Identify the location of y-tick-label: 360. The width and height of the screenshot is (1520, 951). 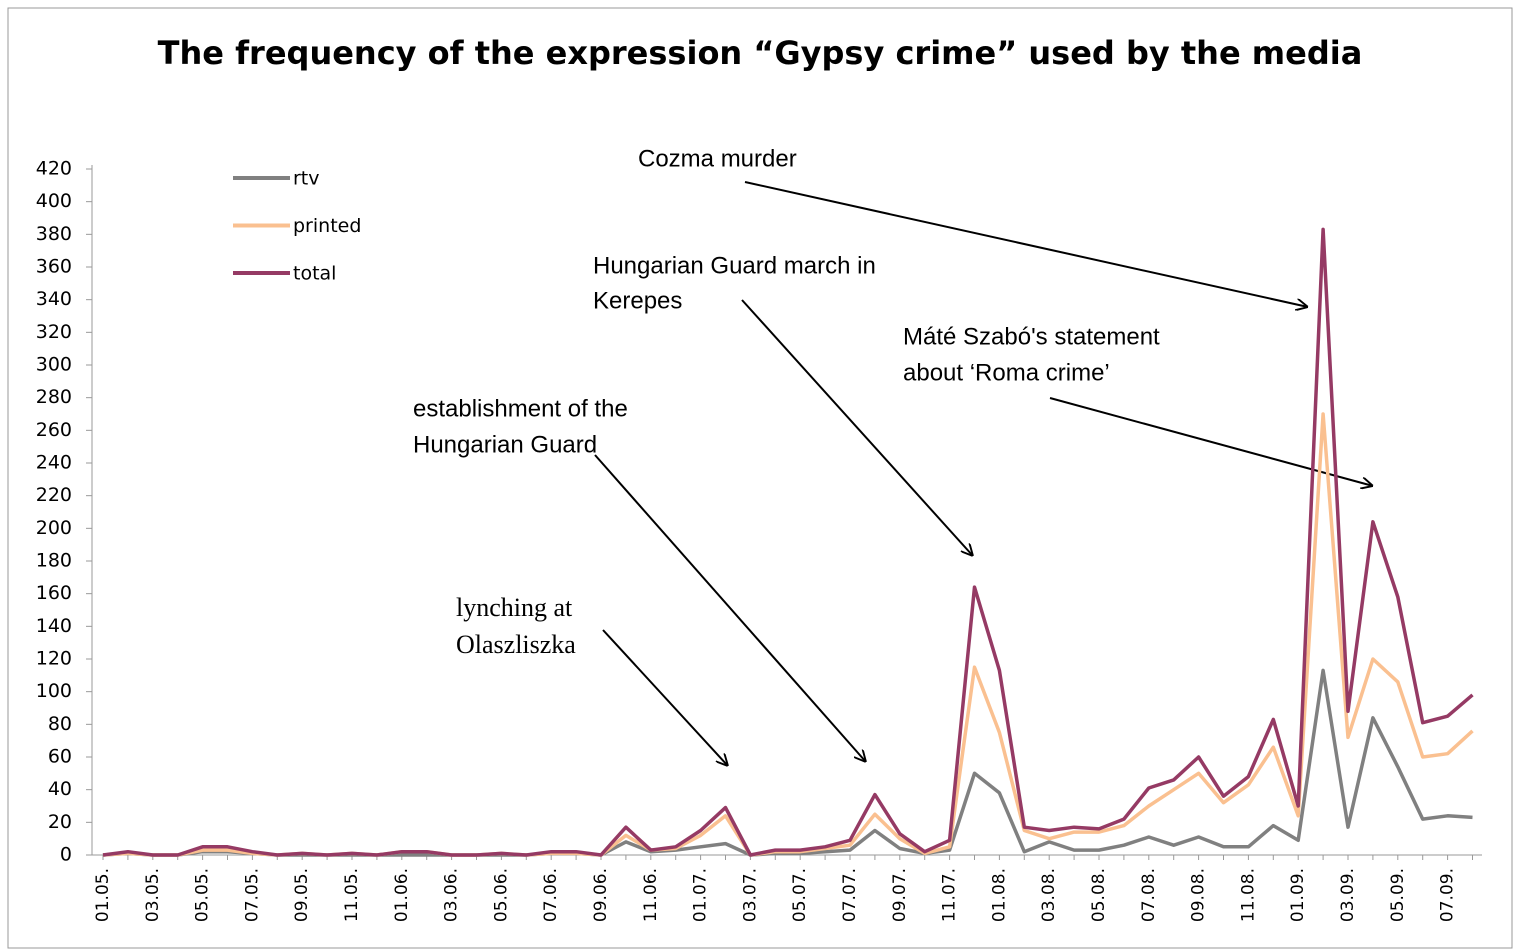
(54, 267).